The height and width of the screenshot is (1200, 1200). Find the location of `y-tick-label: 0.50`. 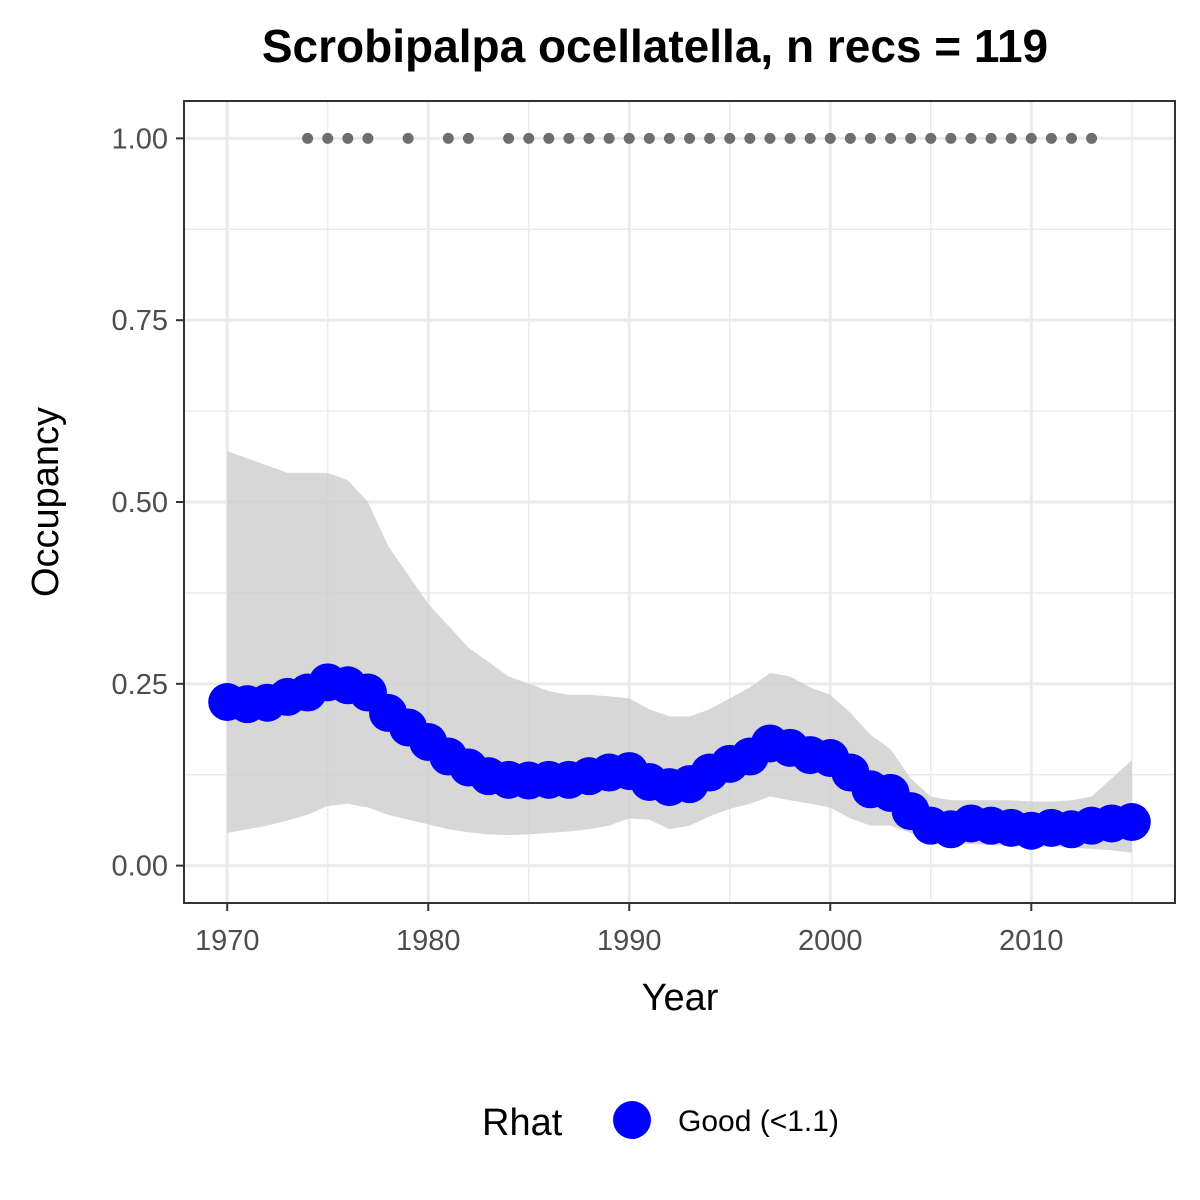

y-tick-label: 0.50 is located at coordinates (140, 503).